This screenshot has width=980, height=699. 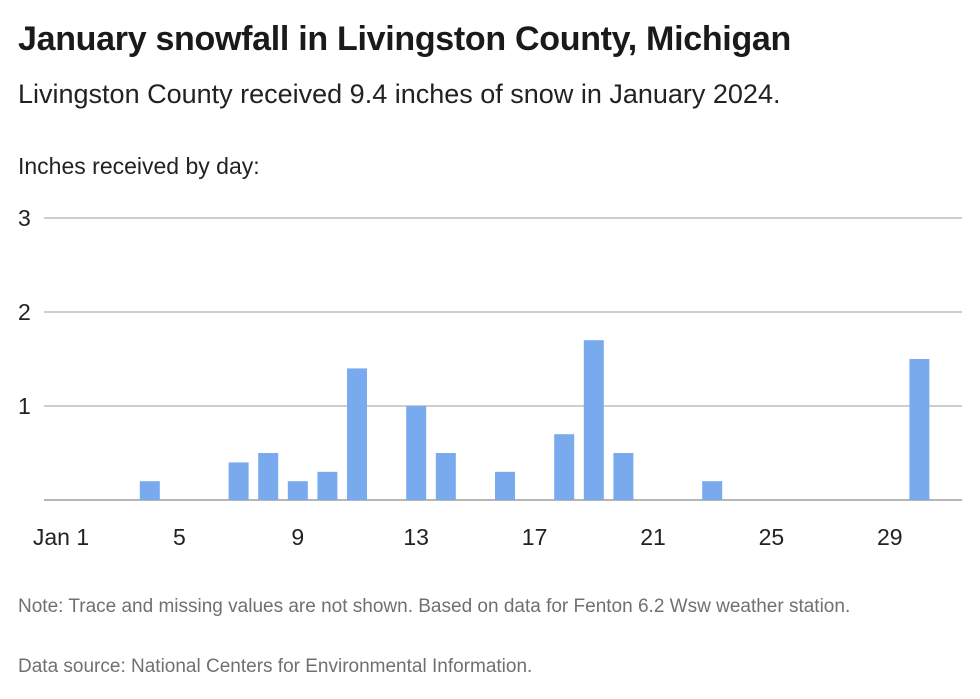 What do you see at coordinates (179, 537) in the screenshot?
I see `x-tick-label: 5` at bounding box center [179, 537].